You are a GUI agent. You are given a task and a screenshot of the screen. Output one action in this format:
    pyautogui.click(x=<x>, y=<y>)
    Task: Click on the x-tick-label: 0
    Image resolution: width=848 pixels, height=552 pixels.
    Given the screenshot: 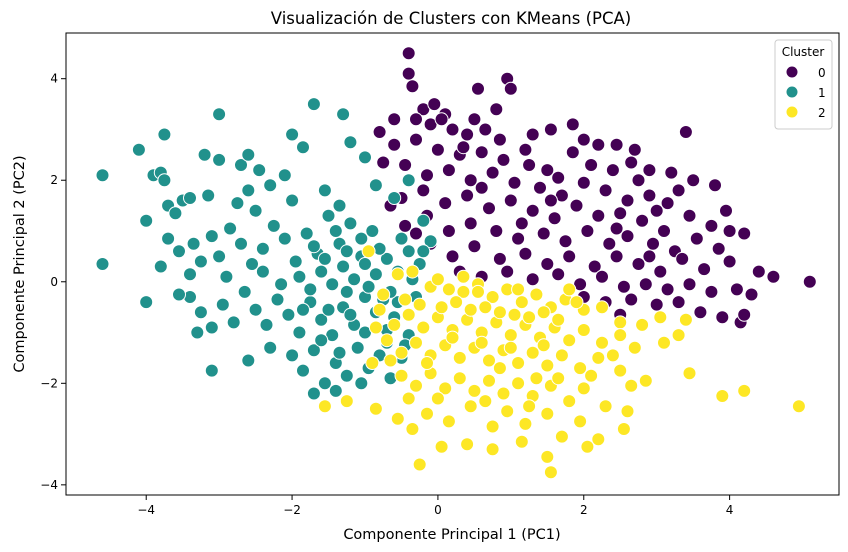 What is the action you would take?
    pyautogui.click(x=438, y=510)
    